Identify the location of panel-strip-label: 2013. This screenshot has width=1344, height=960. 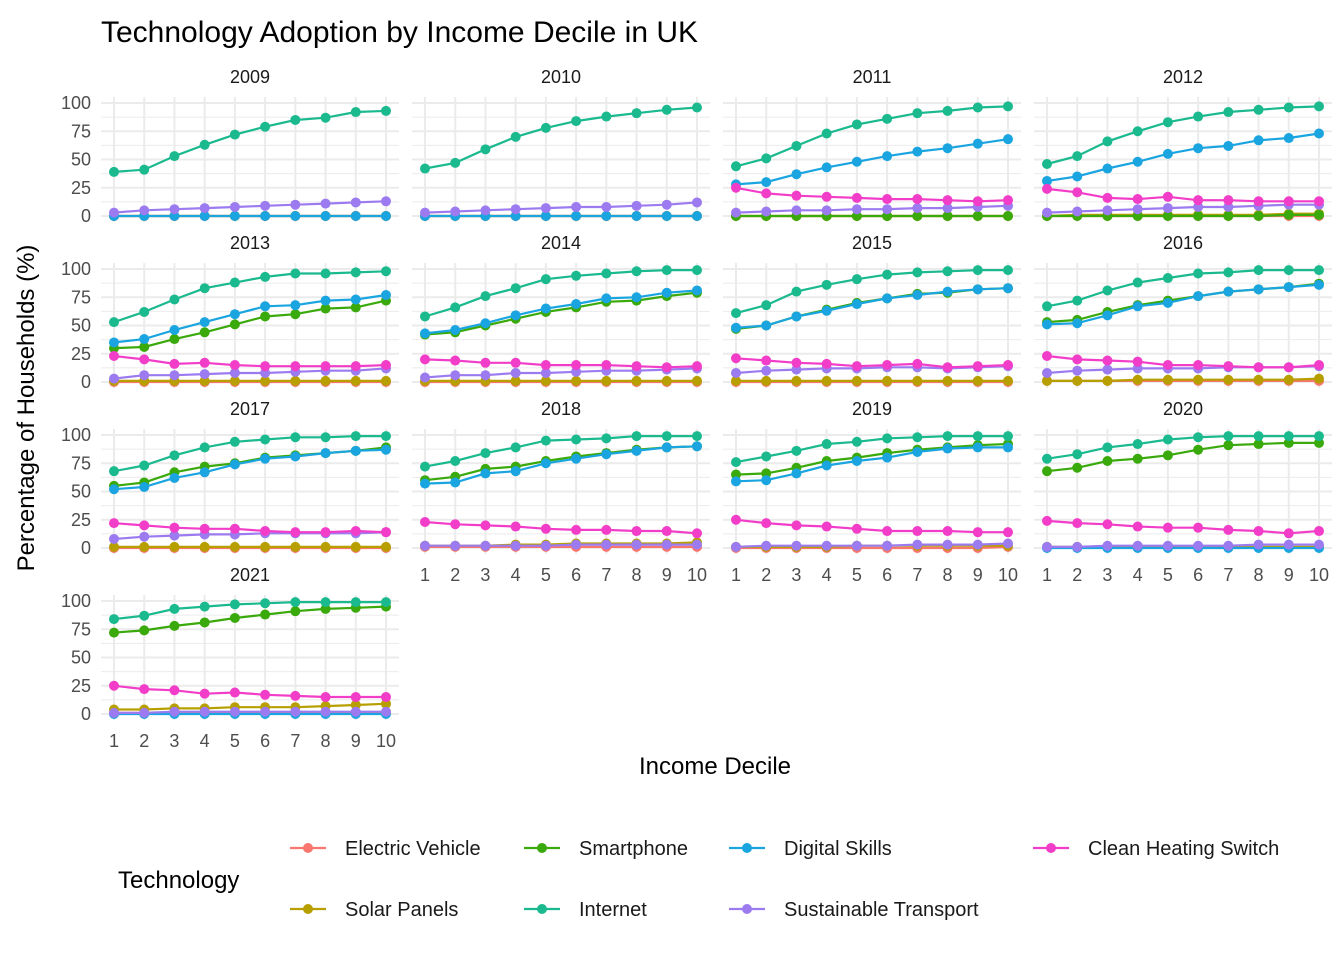
(250, 243).